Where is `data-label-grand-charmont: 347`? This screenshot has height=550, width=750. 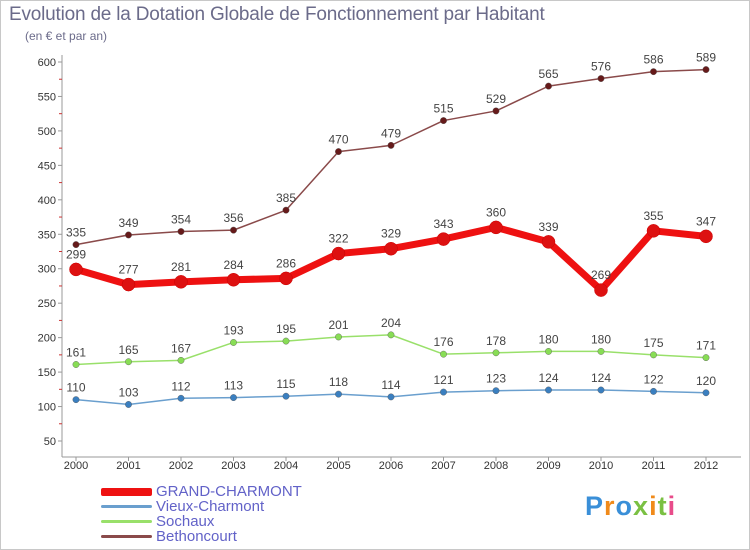 data-label-grand-charmont: 347 is located at coordinates (706, 221).